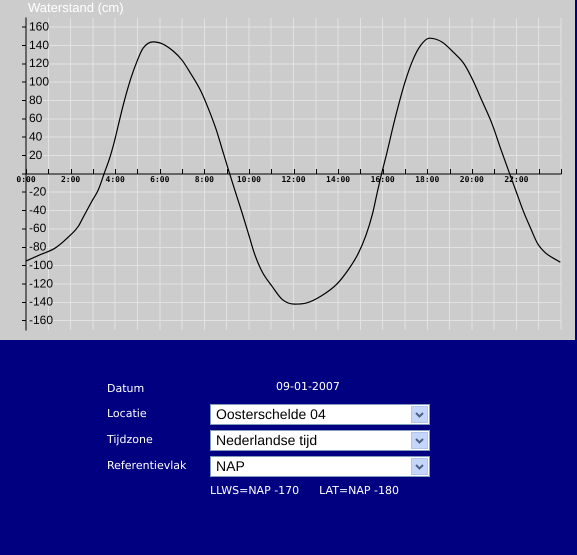  What do you see at coordinates (472, 179) in the screenshot?
I see `x-tick-label: 20:00` at bounding box center [472, 179].